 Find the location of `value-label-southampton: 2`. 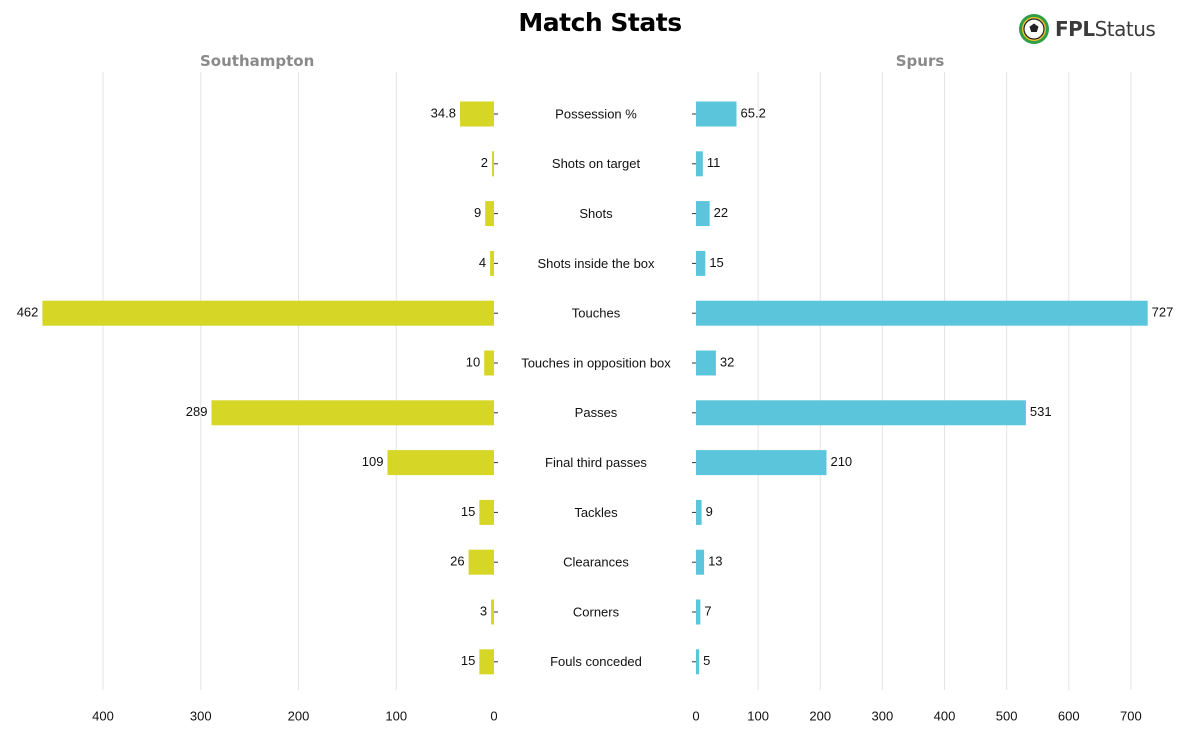

value-label-southampton: 2 is located at coordinates (484, 162).